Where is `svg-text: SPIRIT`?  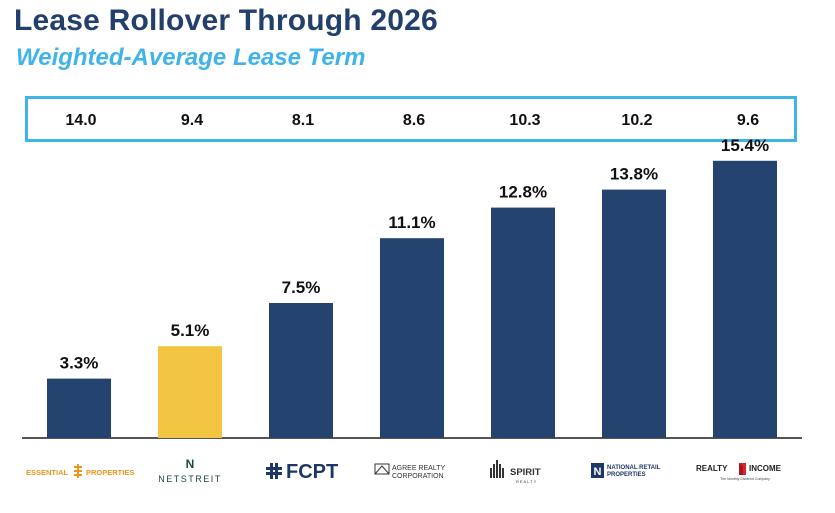
svg-text: SPIRIT is located at coordinates (525, 472).